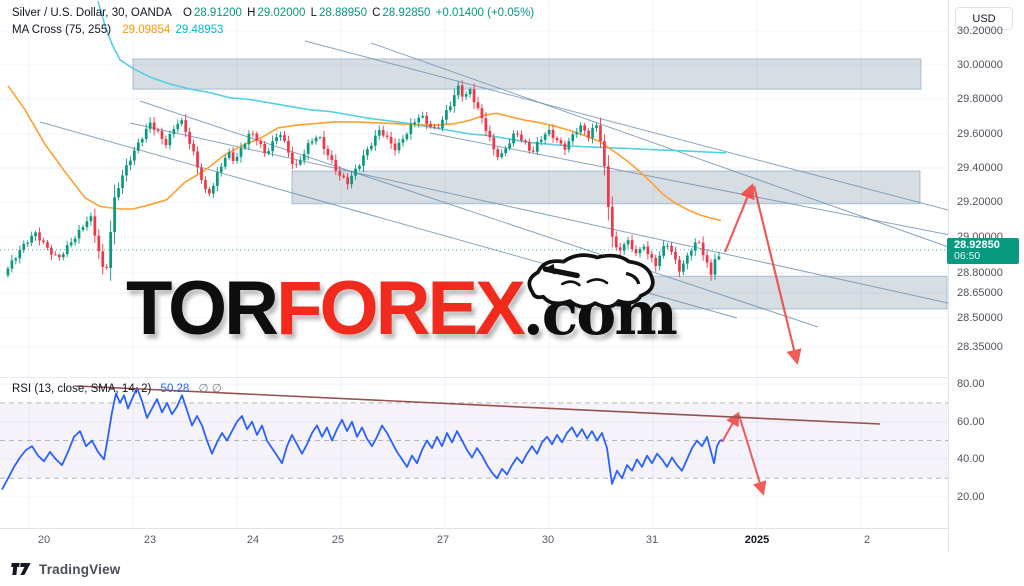 The height and width of the screenshot is (586, 1024). Describe the element at coordinates (512, 569) in the screenshot. I see `footer: TradingView` at that location.